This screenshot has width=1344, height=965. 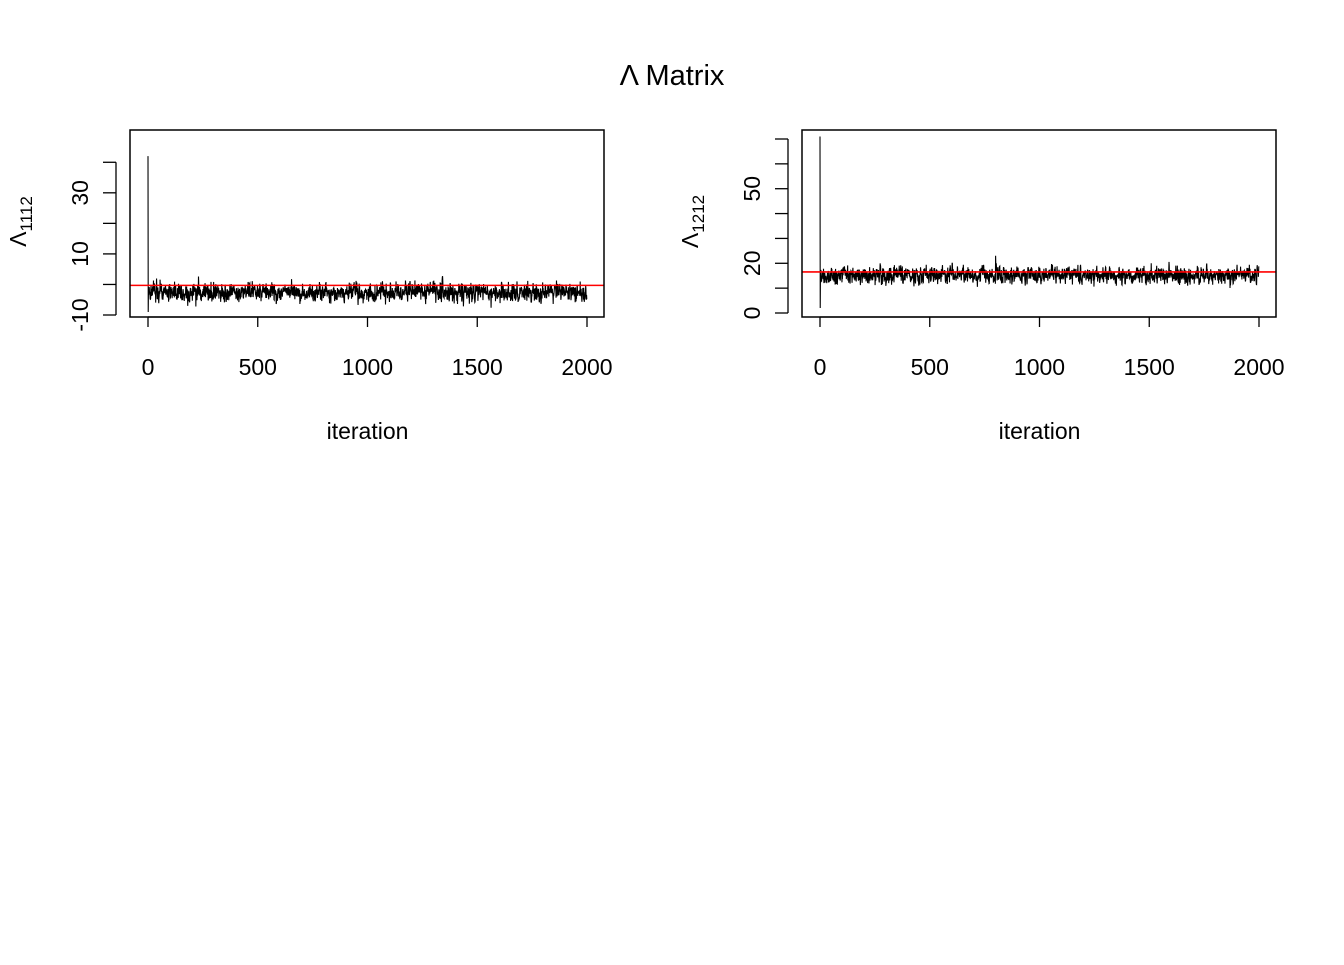 What do you see at coordinates (26, 213) in the screenshot?
I see `y-axis-label-subscript: 1112` at bounding box center [26, 213].